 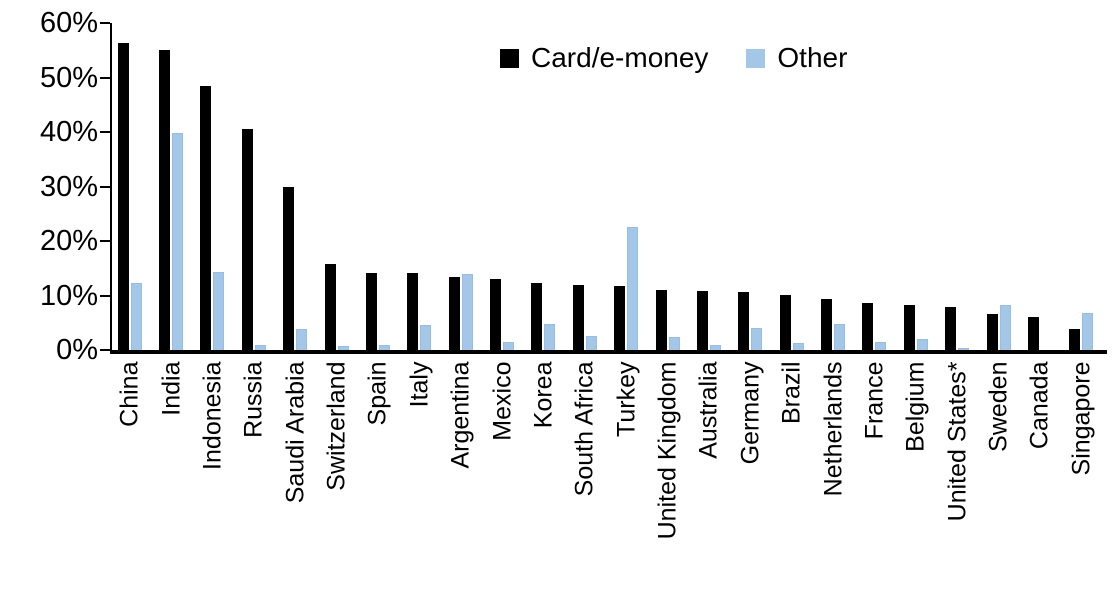 What do you see at coordinates (336, 426) in the screenshot?
I see `x-axis-label: Switzerland` at bounding box center [336, 426].